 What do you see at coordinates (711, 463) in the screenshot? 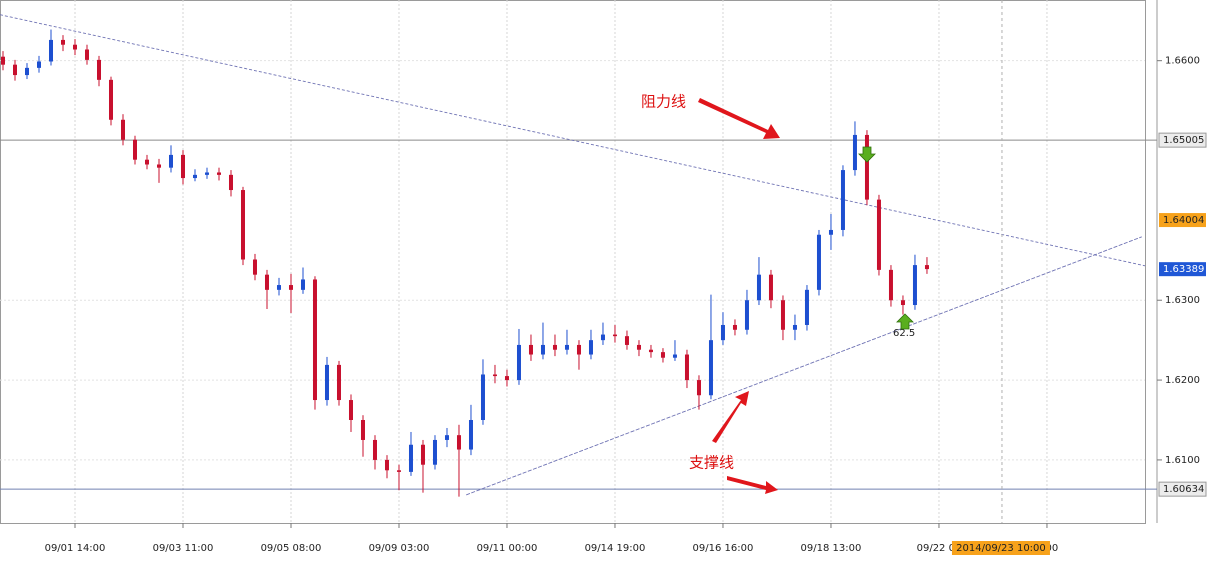
I see `annotation: 支撑线` at bounding box center [711, 463].